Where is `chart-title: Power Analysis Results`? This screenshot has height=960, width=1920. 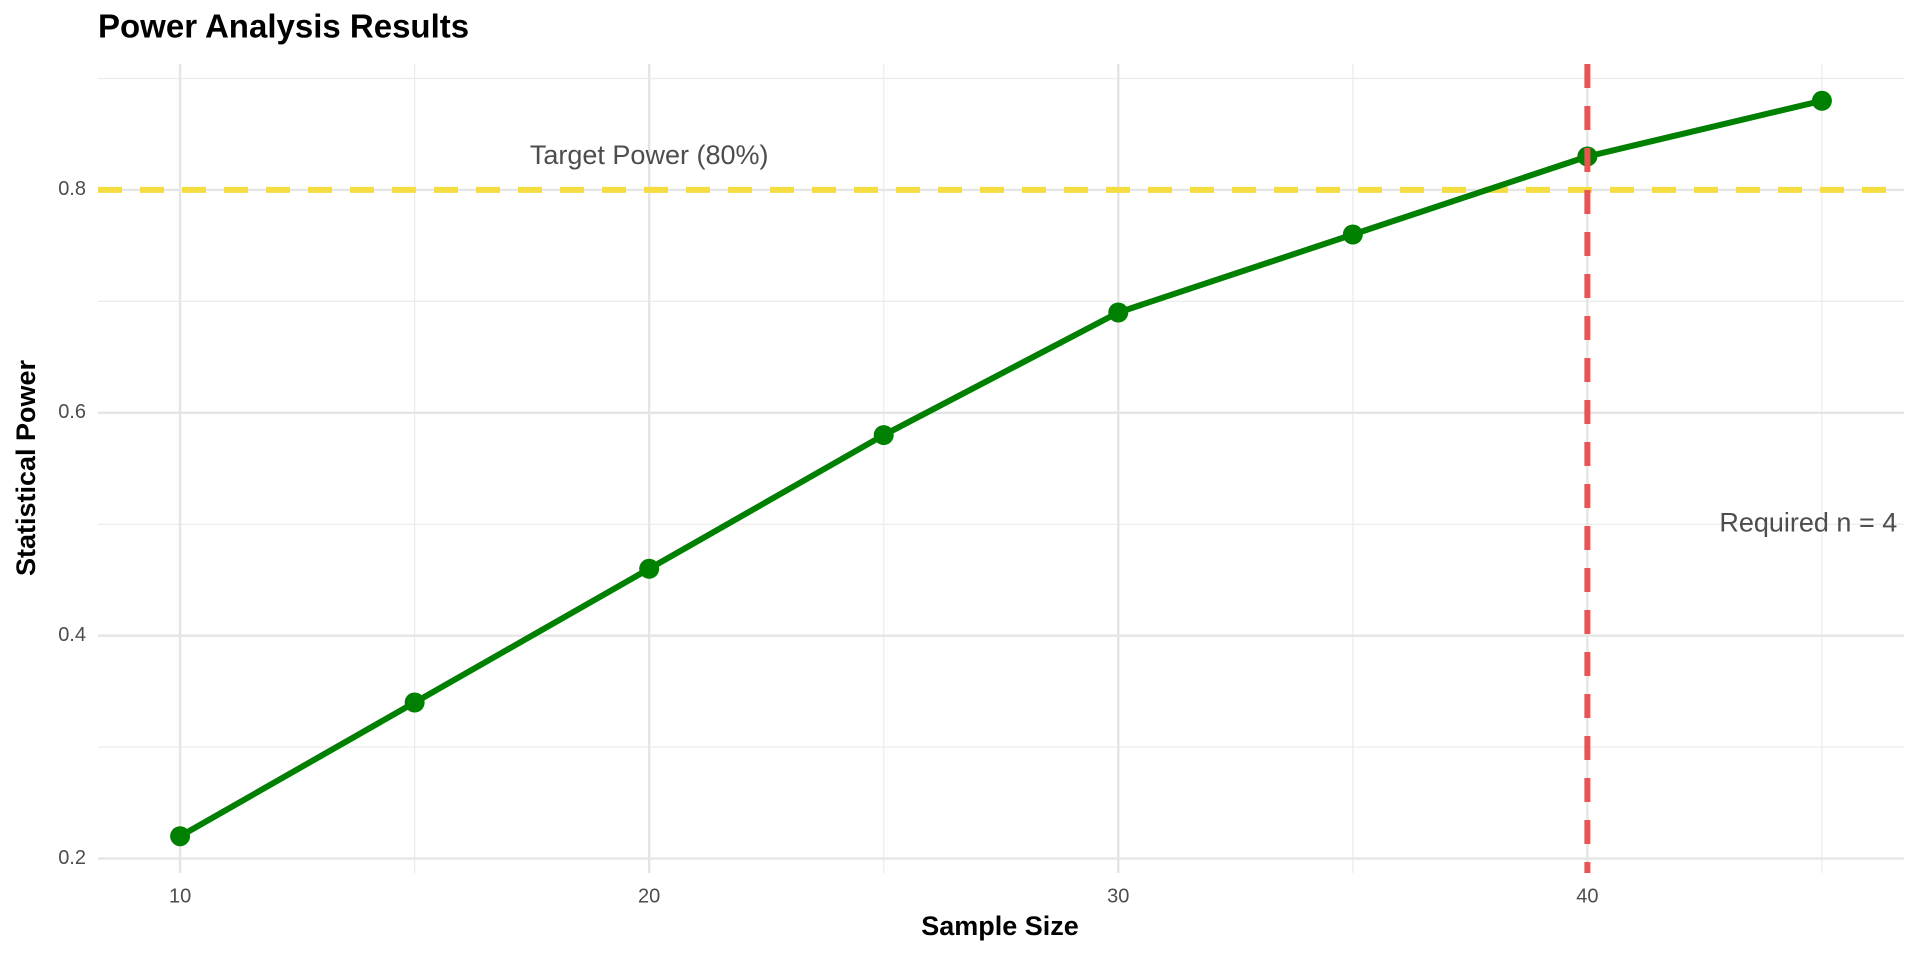 chart-title: Power Analysis Results is located at coordinates (283, 26).